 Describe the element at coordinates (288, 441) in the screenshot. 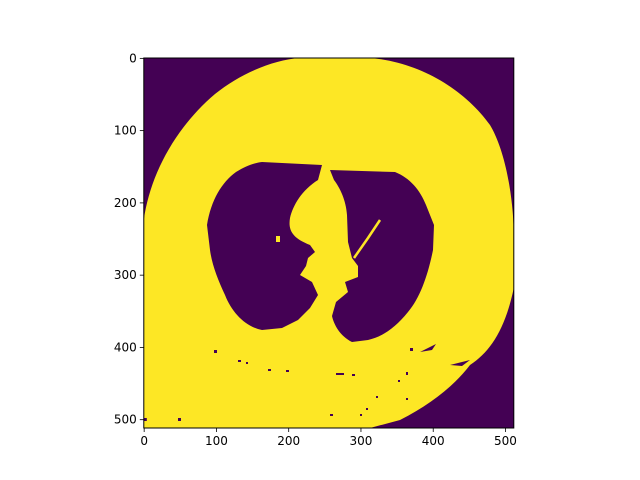

I see `x-tick-label: 200` at that location.